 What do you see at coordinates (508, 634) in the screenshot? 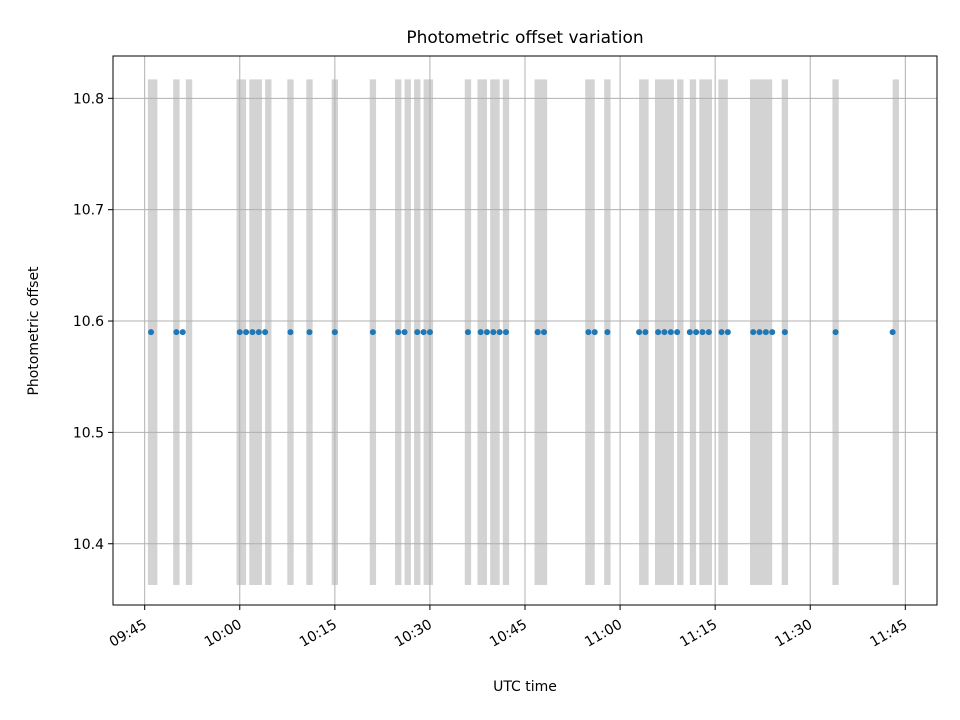
I see `x-tick-label: 10:45` at bounding box center [508, 634].